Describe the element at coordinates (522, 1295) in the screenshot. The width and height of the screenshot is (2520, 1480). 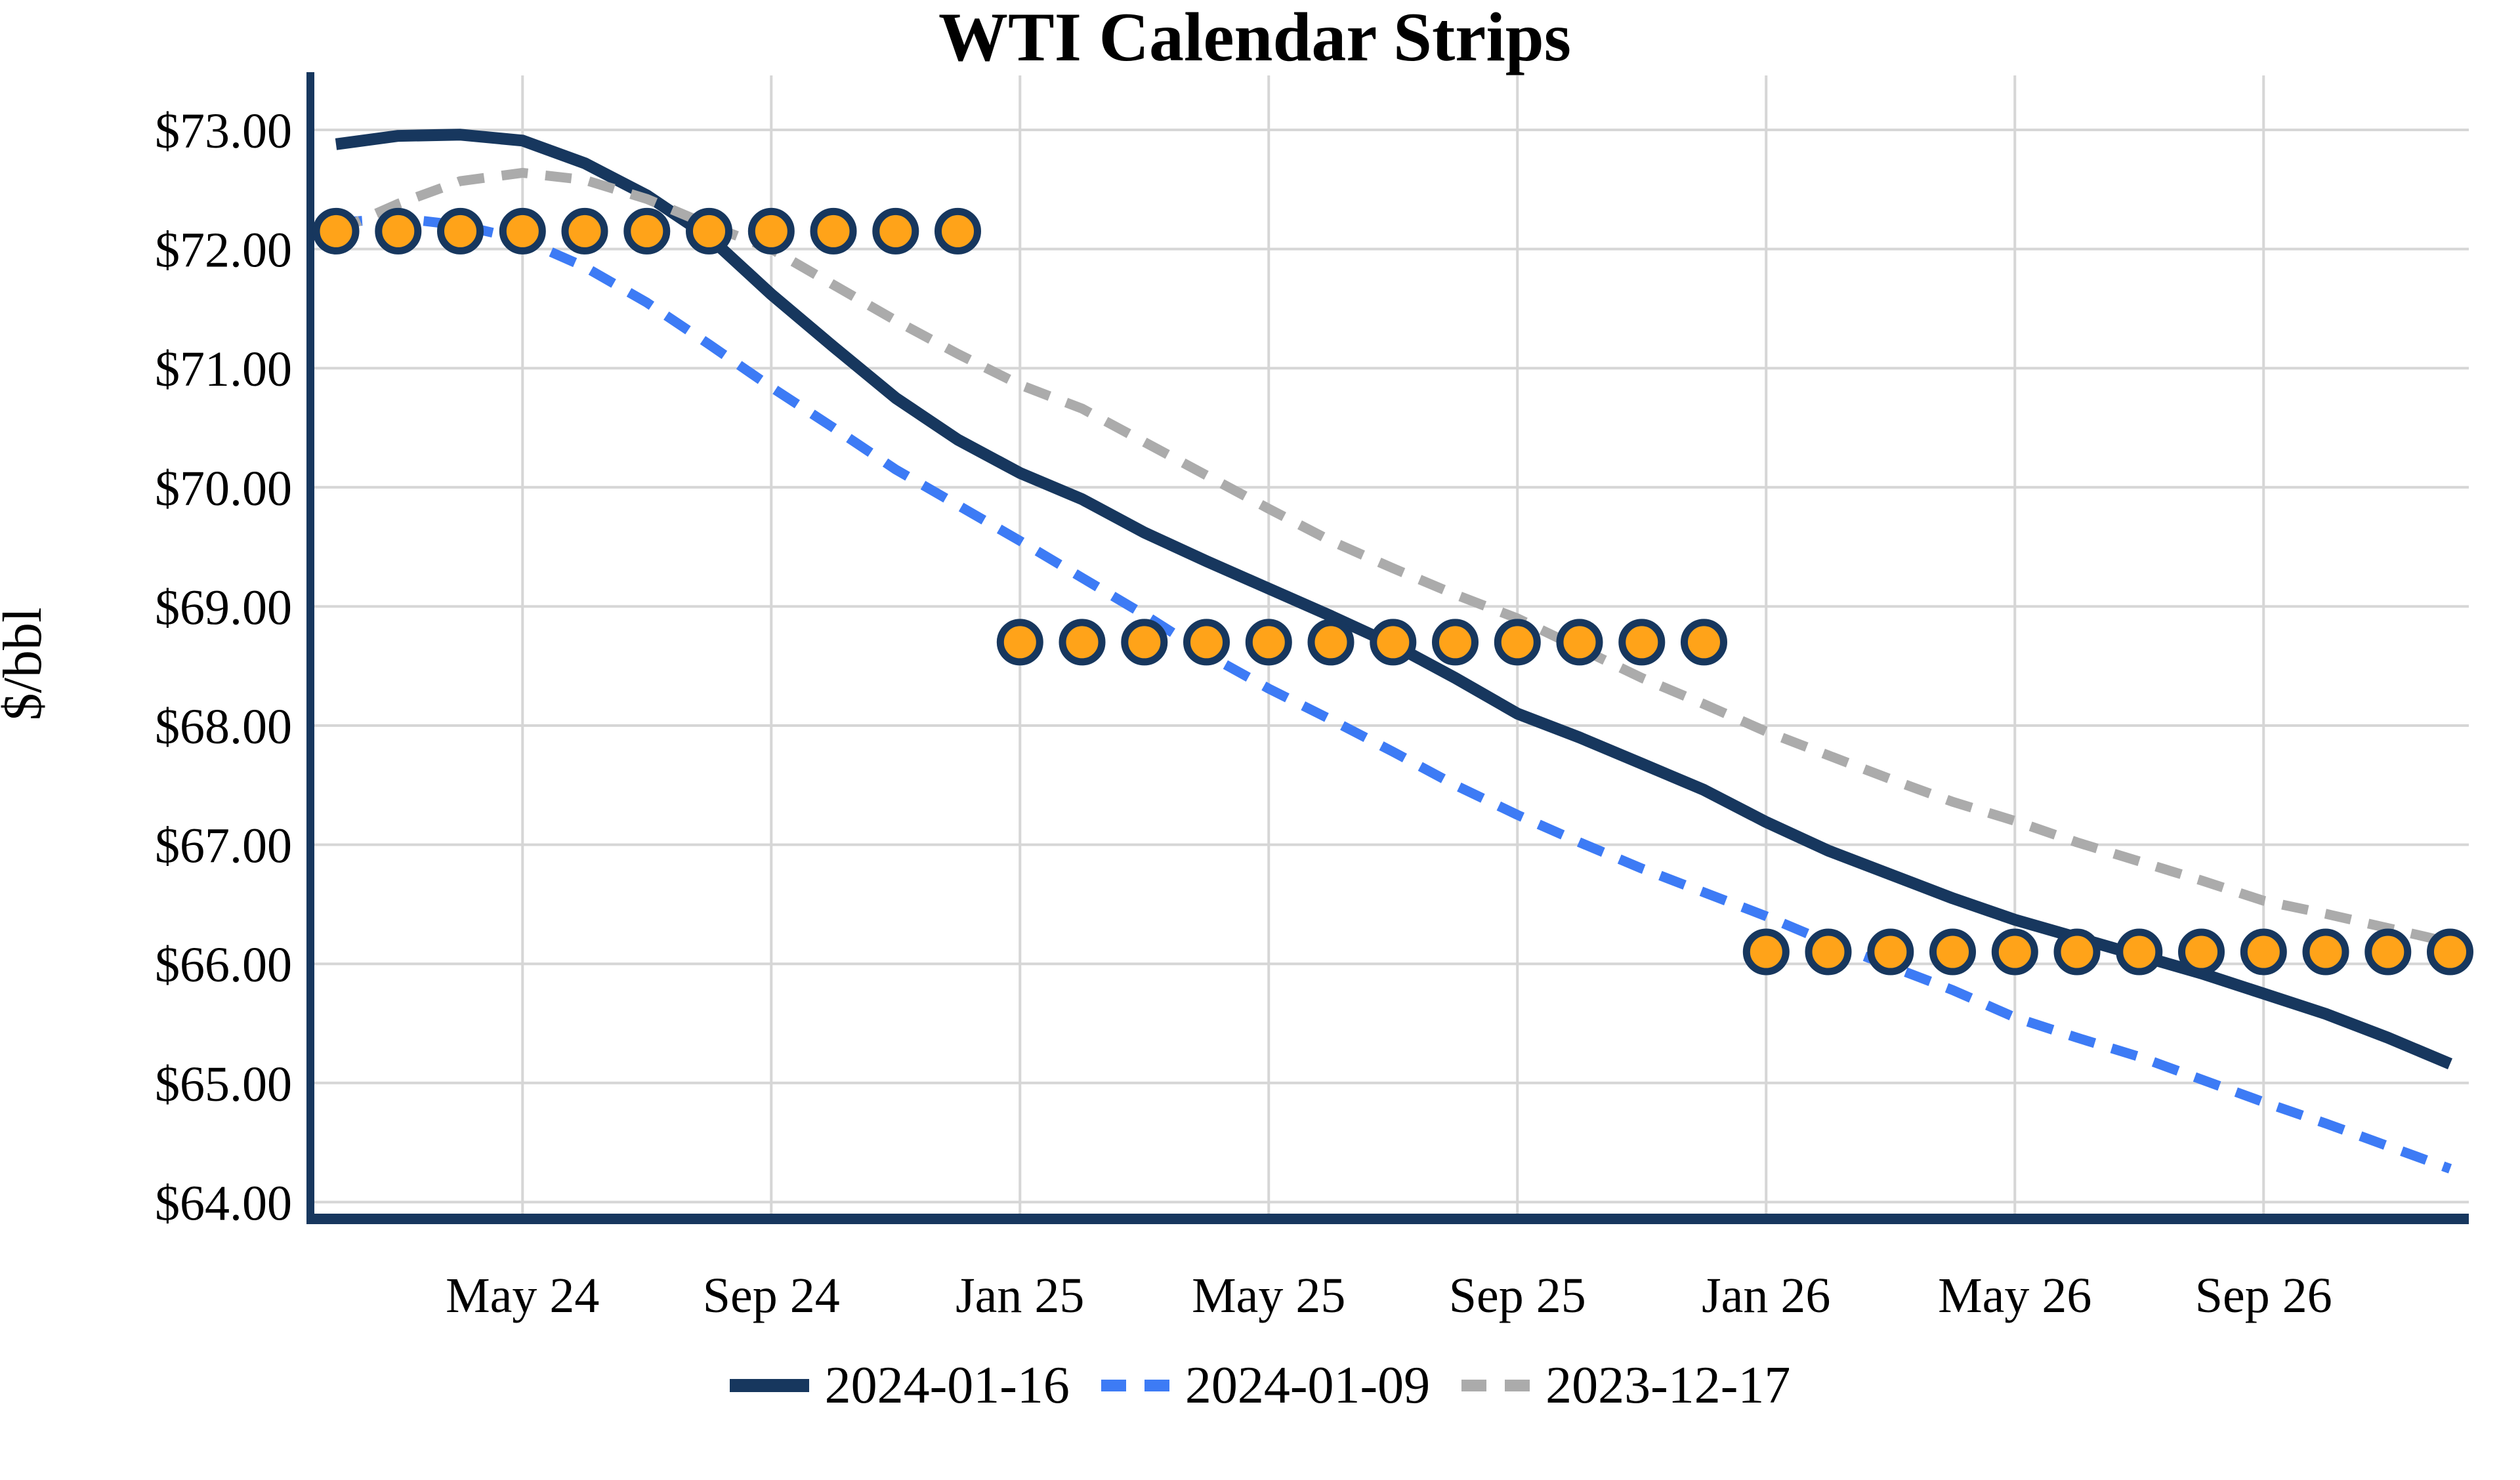
I see `x-tick-label: May 24` at that location.